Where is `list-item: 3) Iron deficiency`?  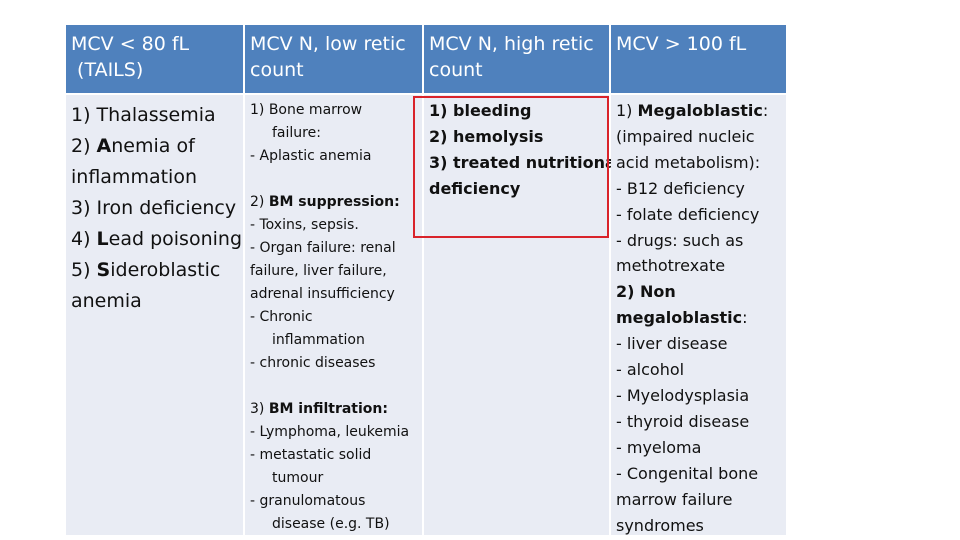 list-item: 3) Iron deficiency is located at coordinates (154, 208).